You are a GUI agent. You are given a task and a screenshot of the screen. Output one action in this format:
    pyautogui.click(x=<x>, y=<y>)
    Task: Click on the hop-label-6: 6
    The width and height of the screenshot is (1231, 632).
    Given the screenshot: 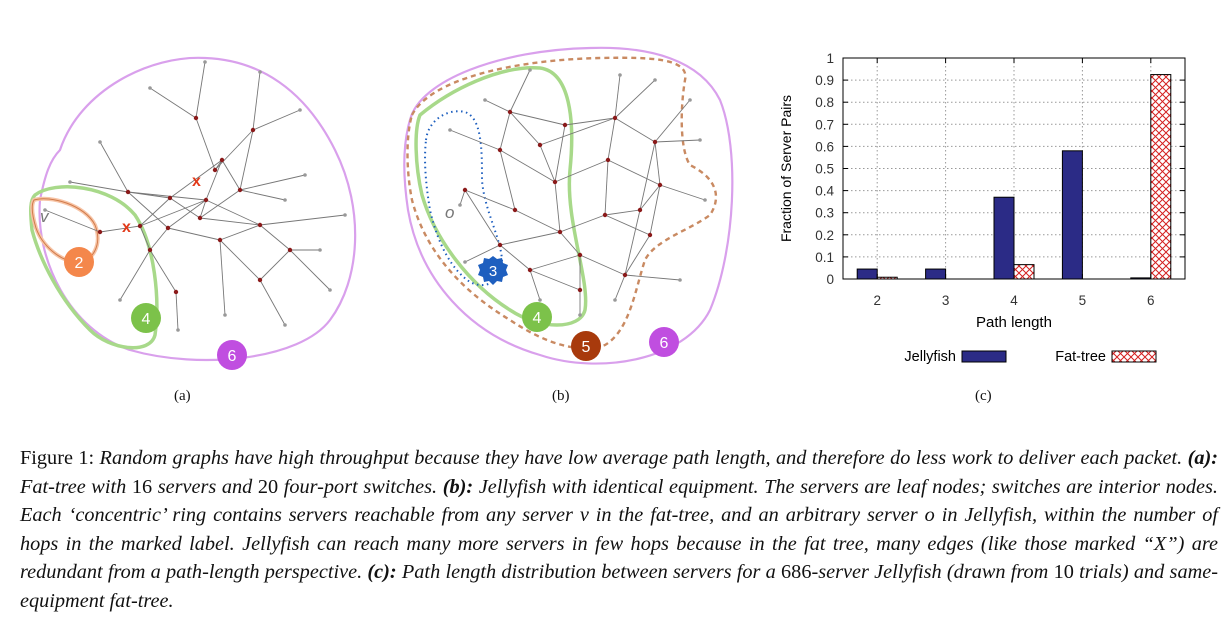 What is the action you would take?
    pyautogui.click(x=664, y=343)
    